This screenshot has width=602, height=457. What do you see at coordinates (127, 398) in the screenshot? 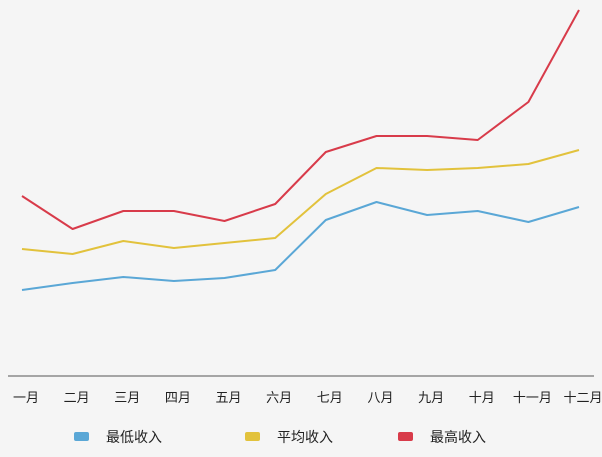
I see `x-tick-label: 三月` at bounding box center [127, 398].